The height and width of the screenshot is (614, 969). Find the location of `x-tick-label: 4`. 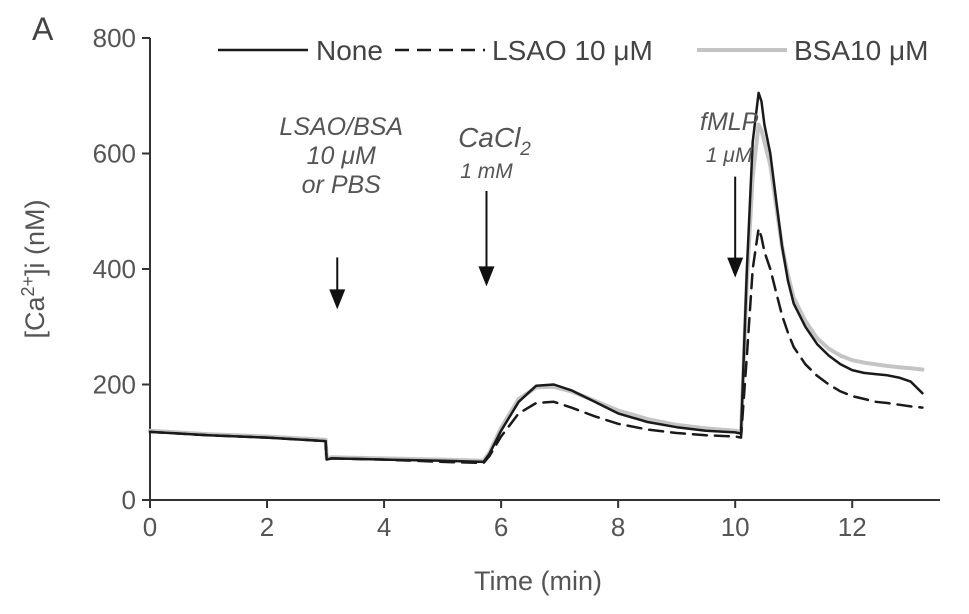

x-tick-label: 4 is located at coordinates (384, 527).